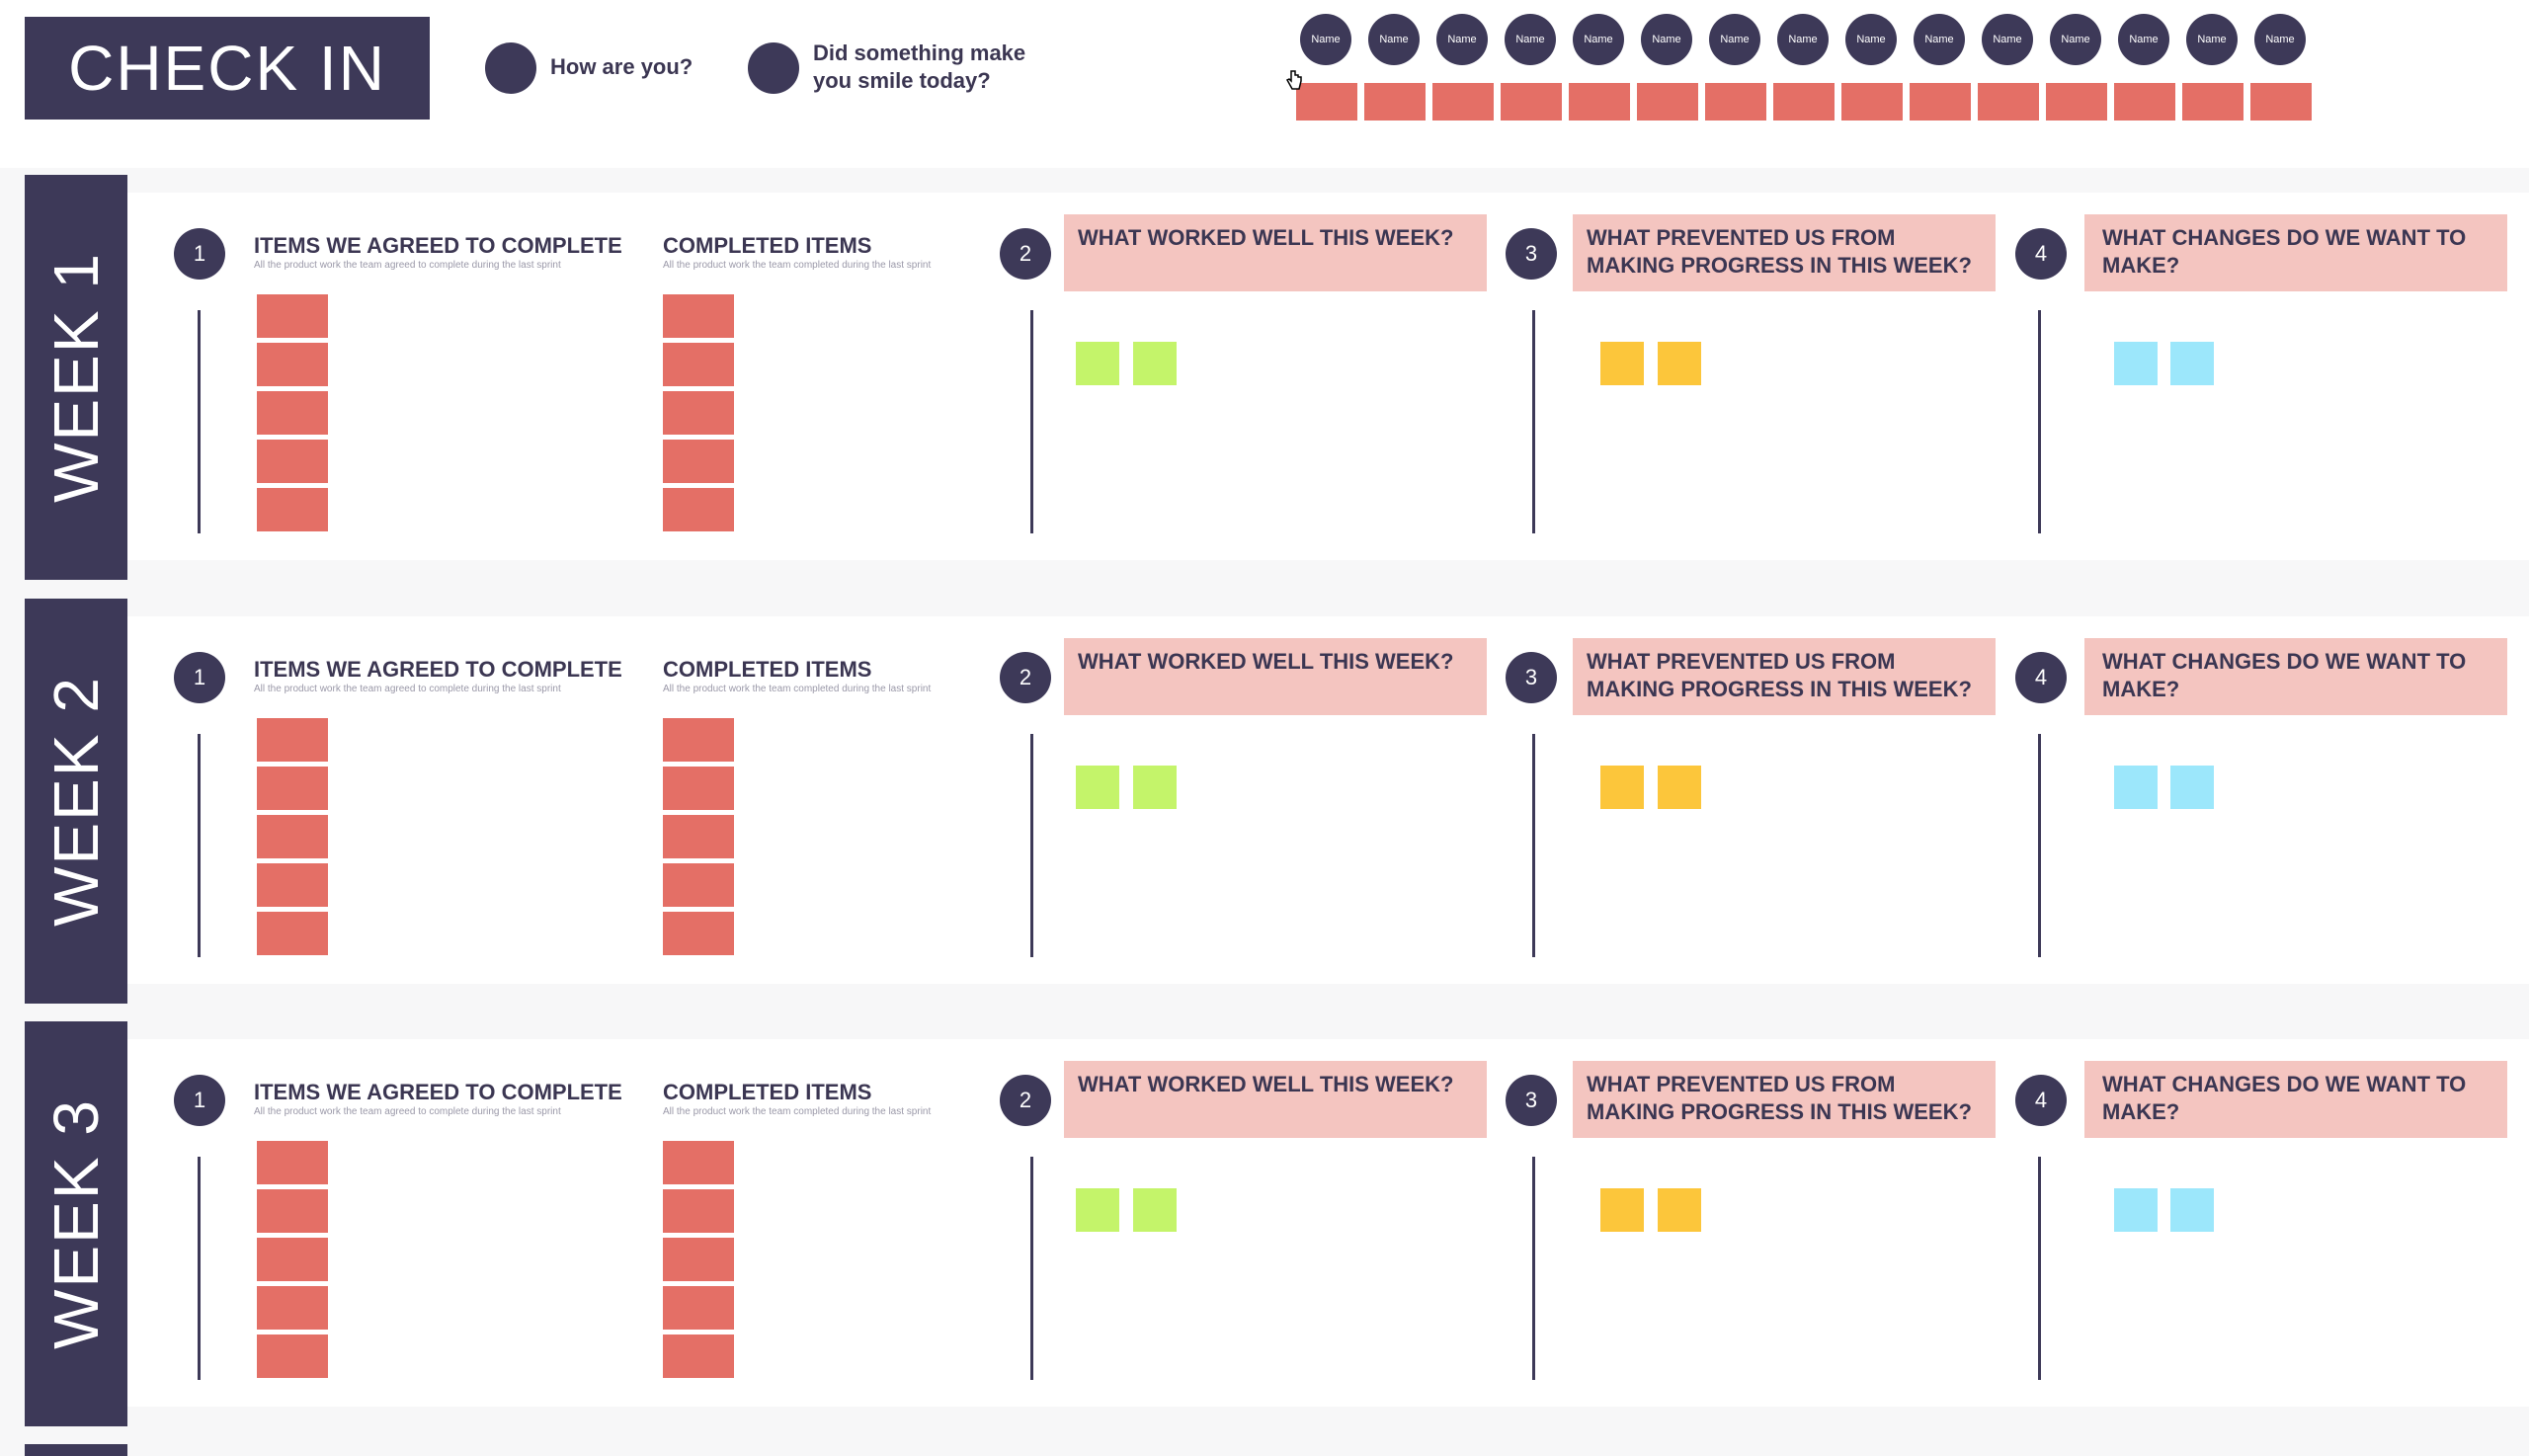 The image size is (2529, 1456). I want to click on completed-items-title: COMPLETED ITEMS, so click(767, 1092).